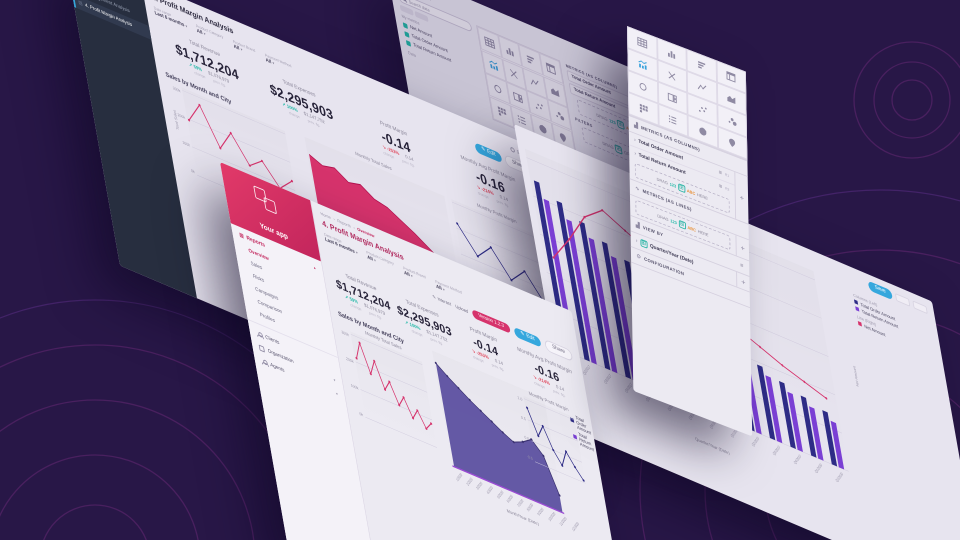 This screenshot has height=540, width=960. What do you see at coordinates (555, 440) in the screenshot?
I see `margin-line-chart` at bounding box center [555, 440].